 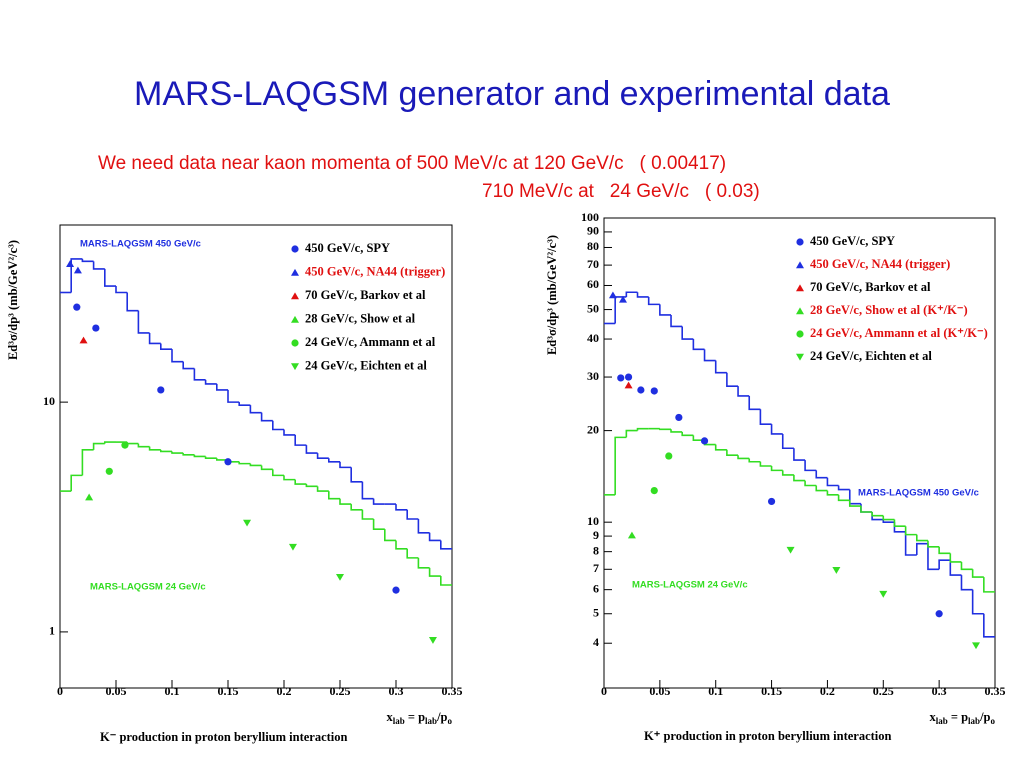 I want to click on y-tick-label: 9, so click(x=596, y=535).